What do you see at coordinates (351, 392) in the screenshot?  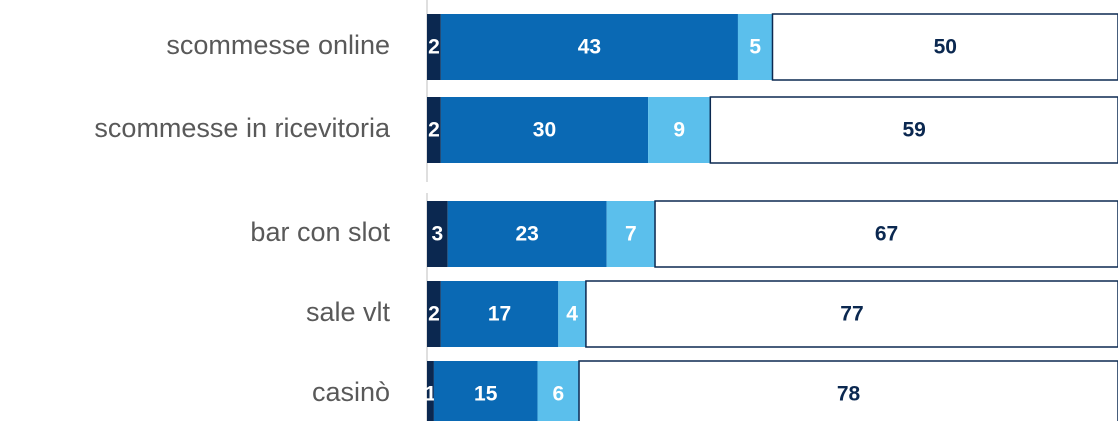 I see `category-label: casinò` at bounding box center [351, 392].